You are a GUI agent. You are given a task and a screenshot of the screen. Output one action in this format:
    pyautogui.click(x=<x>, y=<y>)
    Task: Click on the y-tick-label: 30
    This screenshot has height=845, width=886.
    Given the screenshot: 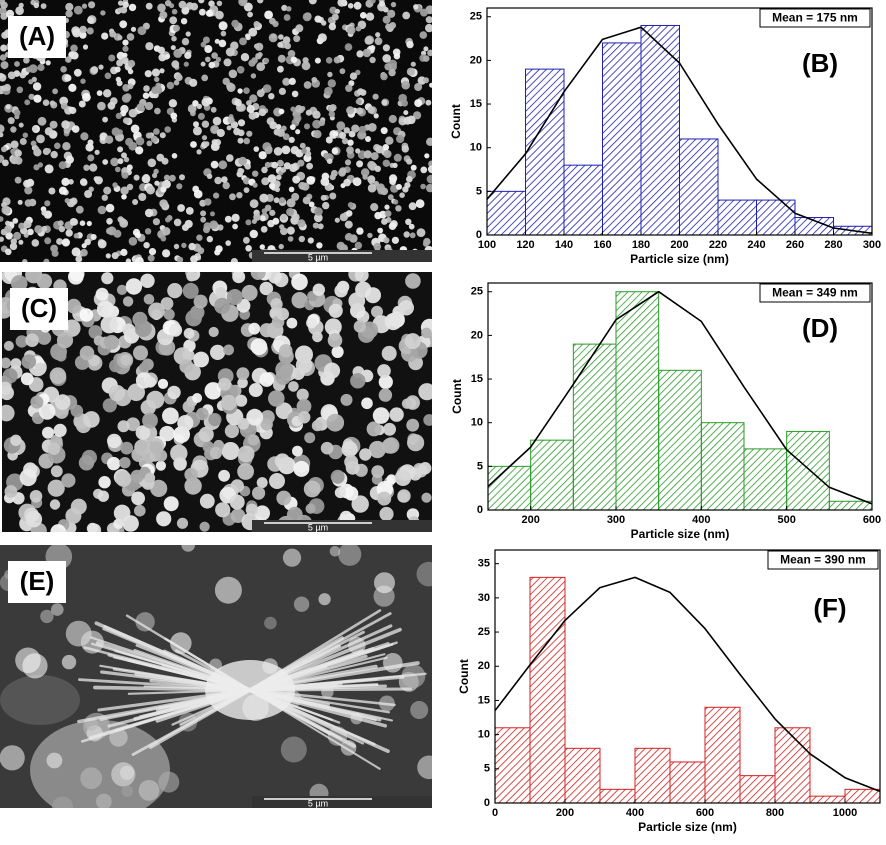 What is the action you would take?
    pyautogui.click(x=484, y=598)
    